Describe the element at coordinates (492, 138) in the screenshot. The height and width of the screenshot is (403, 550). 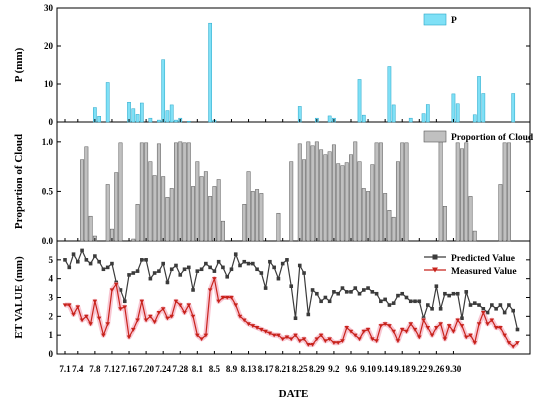
I see `legend-label-cloud: Proportion of Cloud` at that location.